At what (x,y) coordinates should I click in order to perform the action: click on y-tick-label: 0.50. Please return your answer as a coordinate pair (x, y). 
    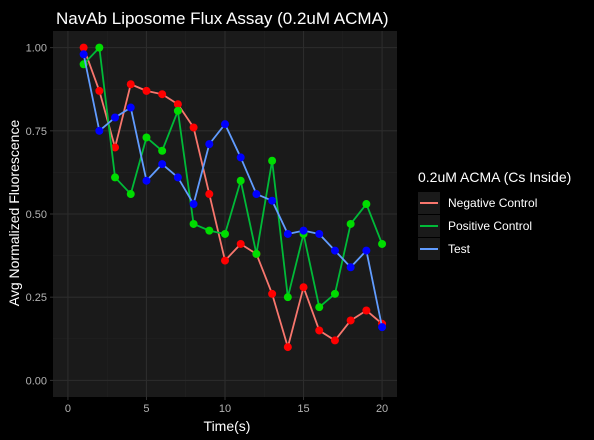
    Looking at the image, I should click on (36, 215).